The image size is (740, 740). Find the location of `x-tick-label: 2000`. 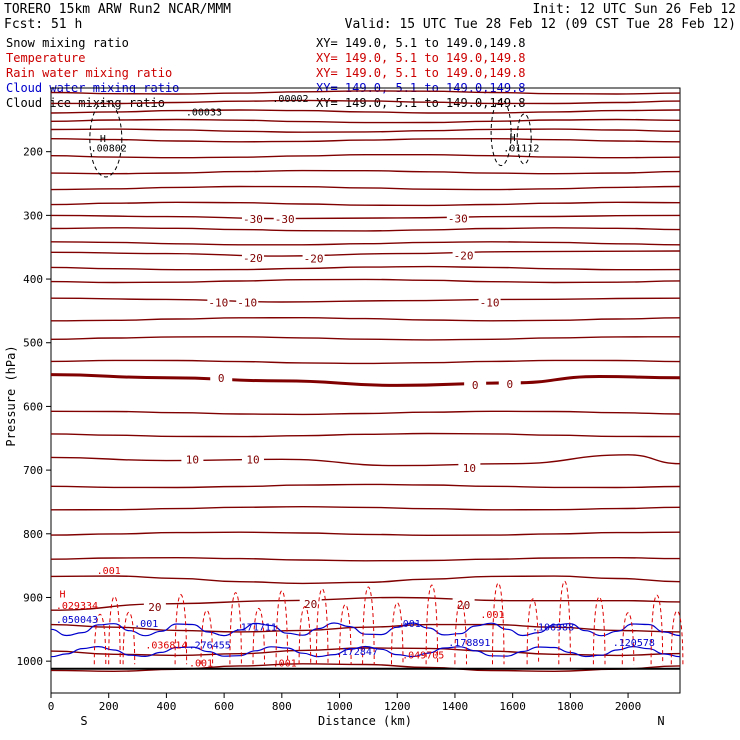

x-tick-label: 2000 is located at coordinates (628, 706).